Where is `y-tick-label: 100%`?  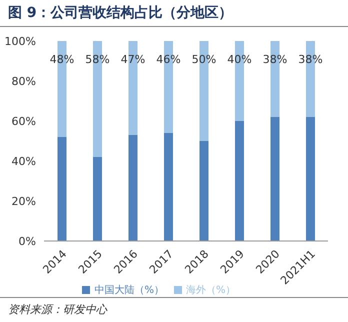
y-tick-label: 100% is located at coordinates (20, 41).